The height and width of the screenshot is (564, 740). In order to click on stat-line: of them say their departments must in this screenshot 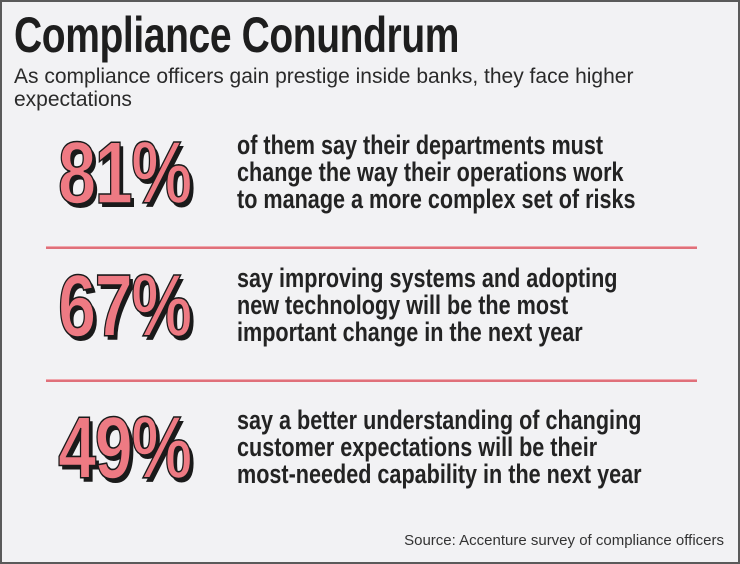, I will do `click(420, 145)`.